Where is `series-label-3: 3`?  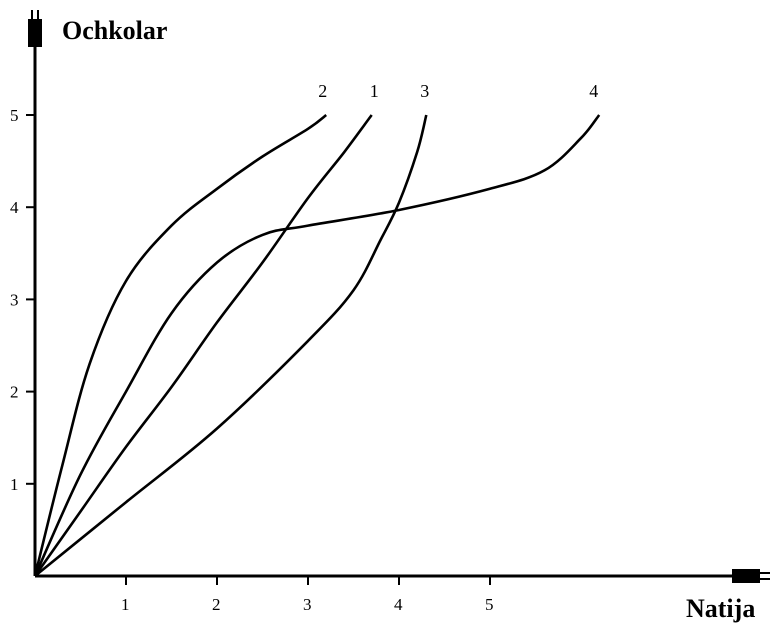
series-label-3: 3 is located at coordinates (424, 91).